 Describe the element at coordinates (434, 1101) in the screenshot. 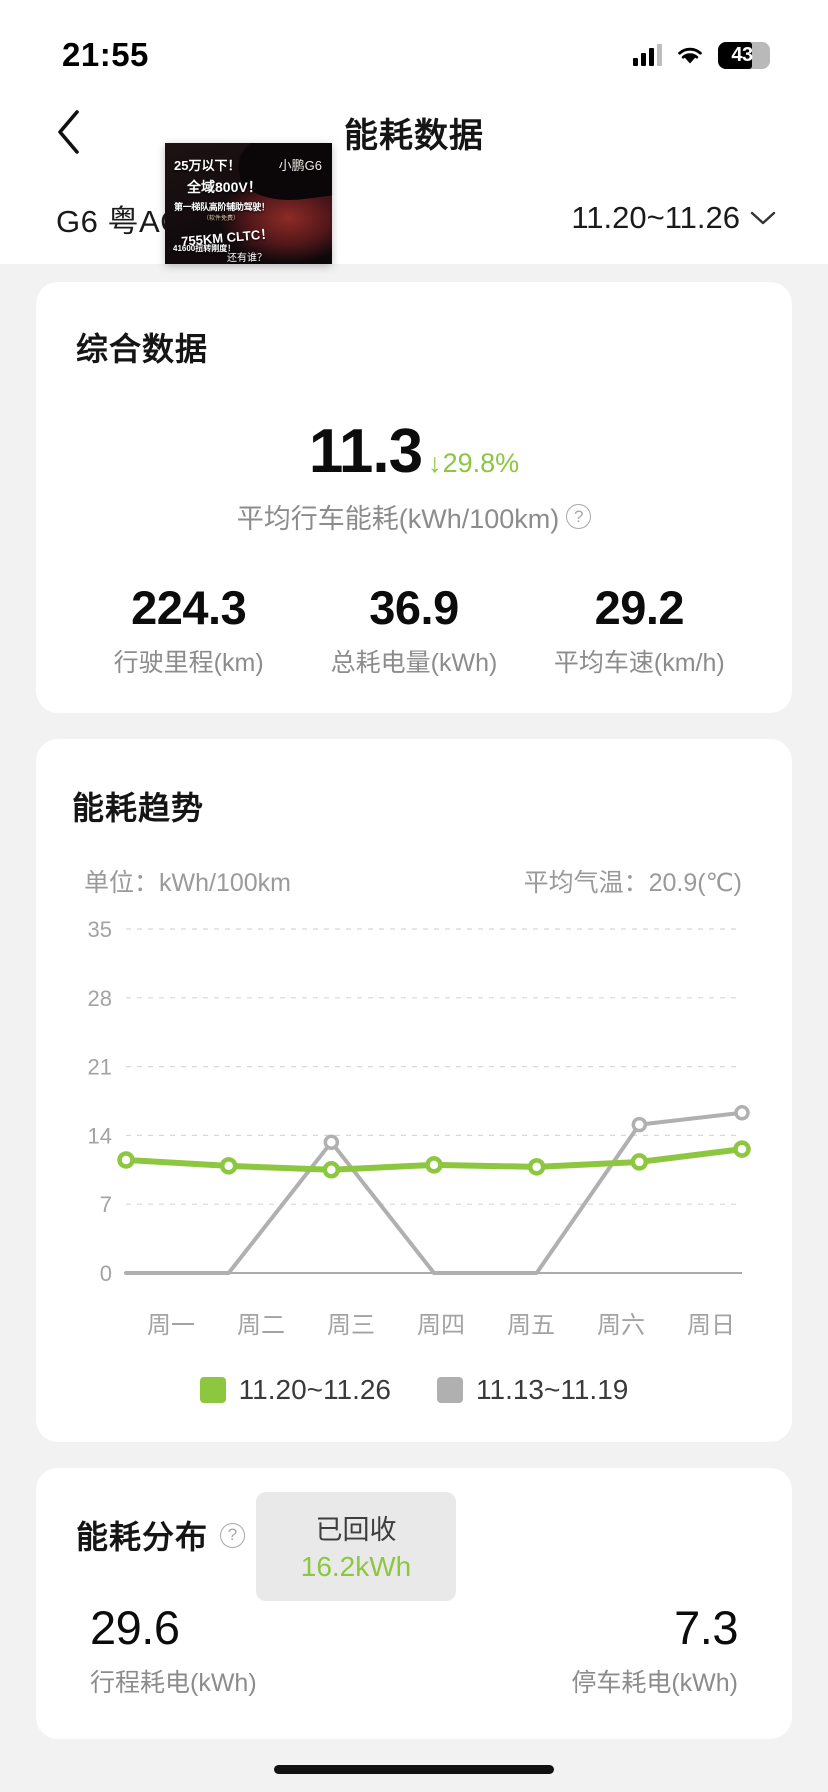

I see `chart-gridlines` at that location.